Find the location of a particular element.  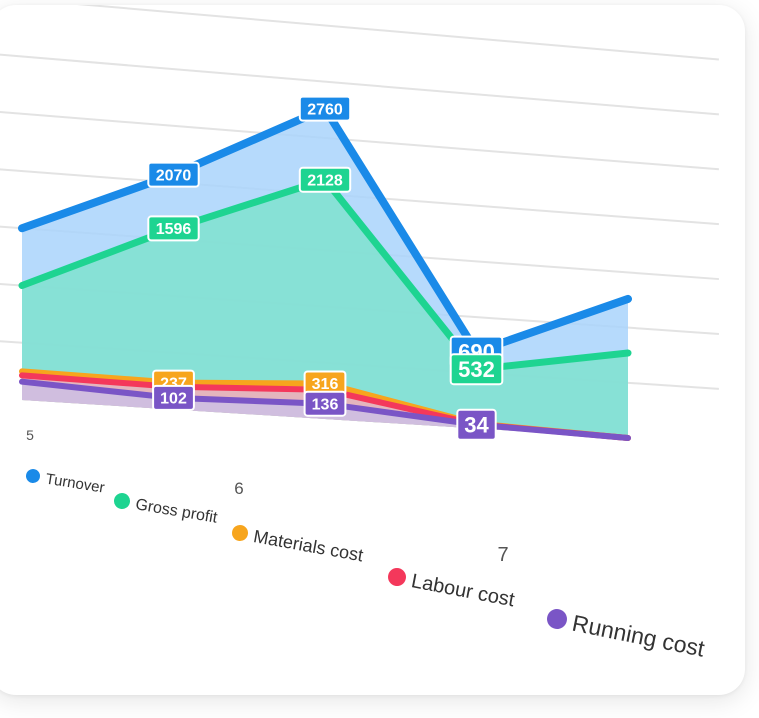

data-label-text: 102 is located at coordinates (173, 399).